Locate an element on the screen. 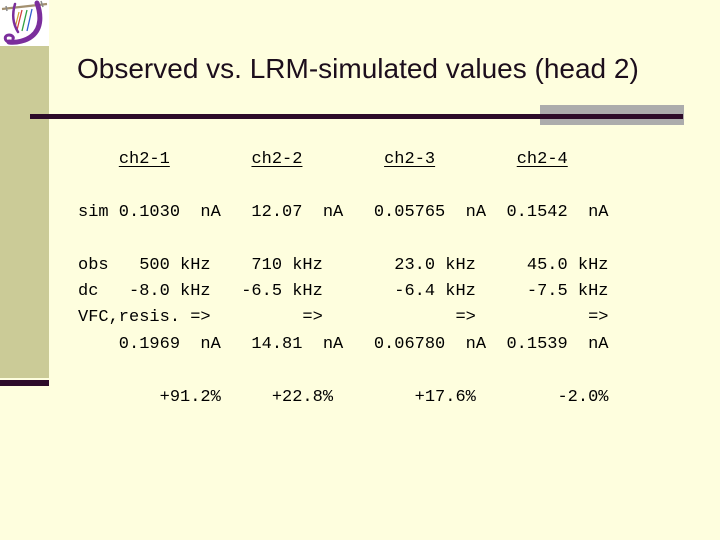  column-header: ch2-2 is located at coordinates (277, 159).